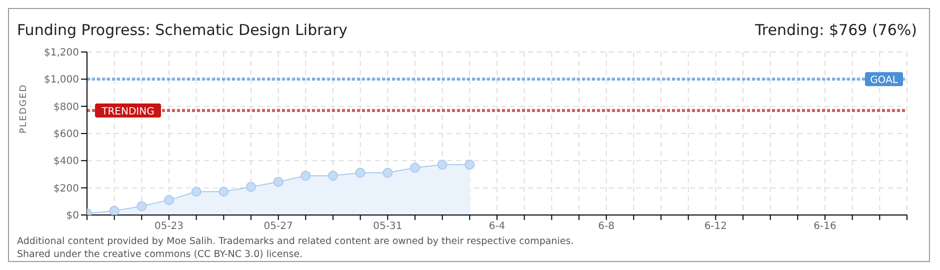 Image resolution: width=940 pixels, height=270 pixels. Describe the element at coordinates (24, 109) in the screenshot. I see `y-axis-title: PLEDGED` at that location.